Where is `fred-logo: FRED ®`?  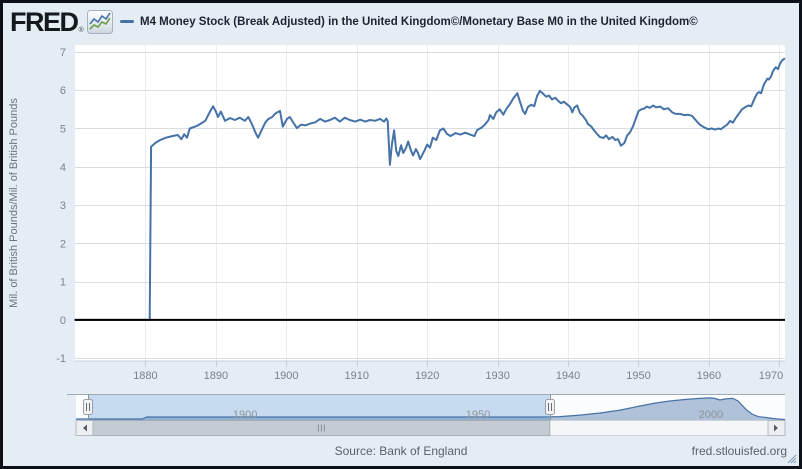
fred-logo: FRED ® is located at coordinates (61, 22).